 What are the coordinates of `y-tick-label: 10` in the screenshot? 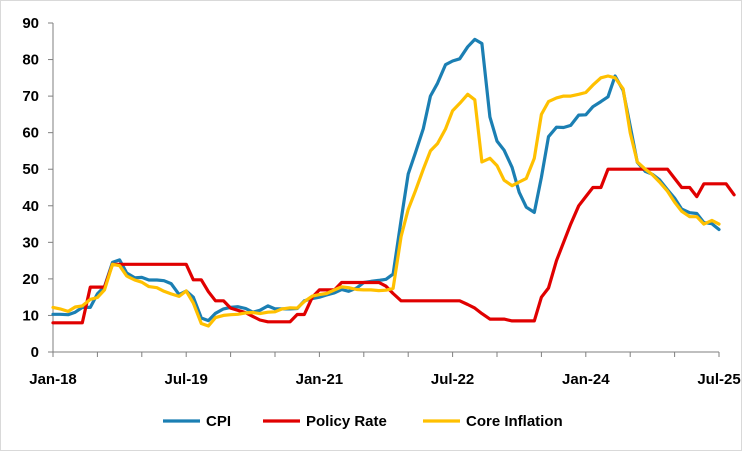 It's located at (30, 315).